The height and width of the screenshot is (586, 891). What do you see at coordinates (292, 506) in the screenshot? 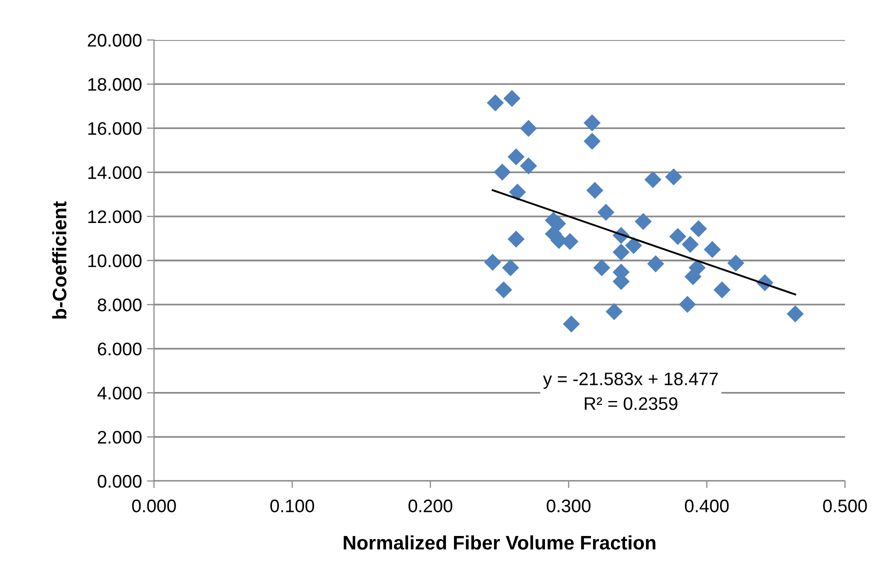
I see `x-tick-label: 0.100` at bounding box center [292, 506].